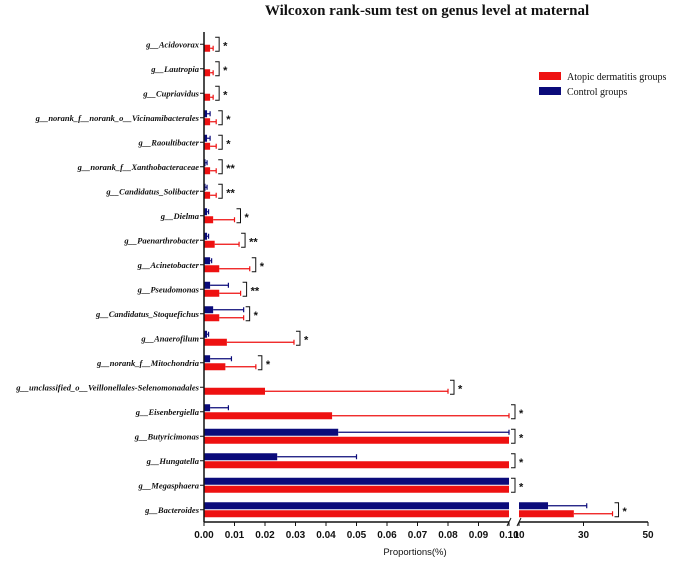  I want to click on category-label: g__Candidatus_Stoquefichus, so click(147, 314).